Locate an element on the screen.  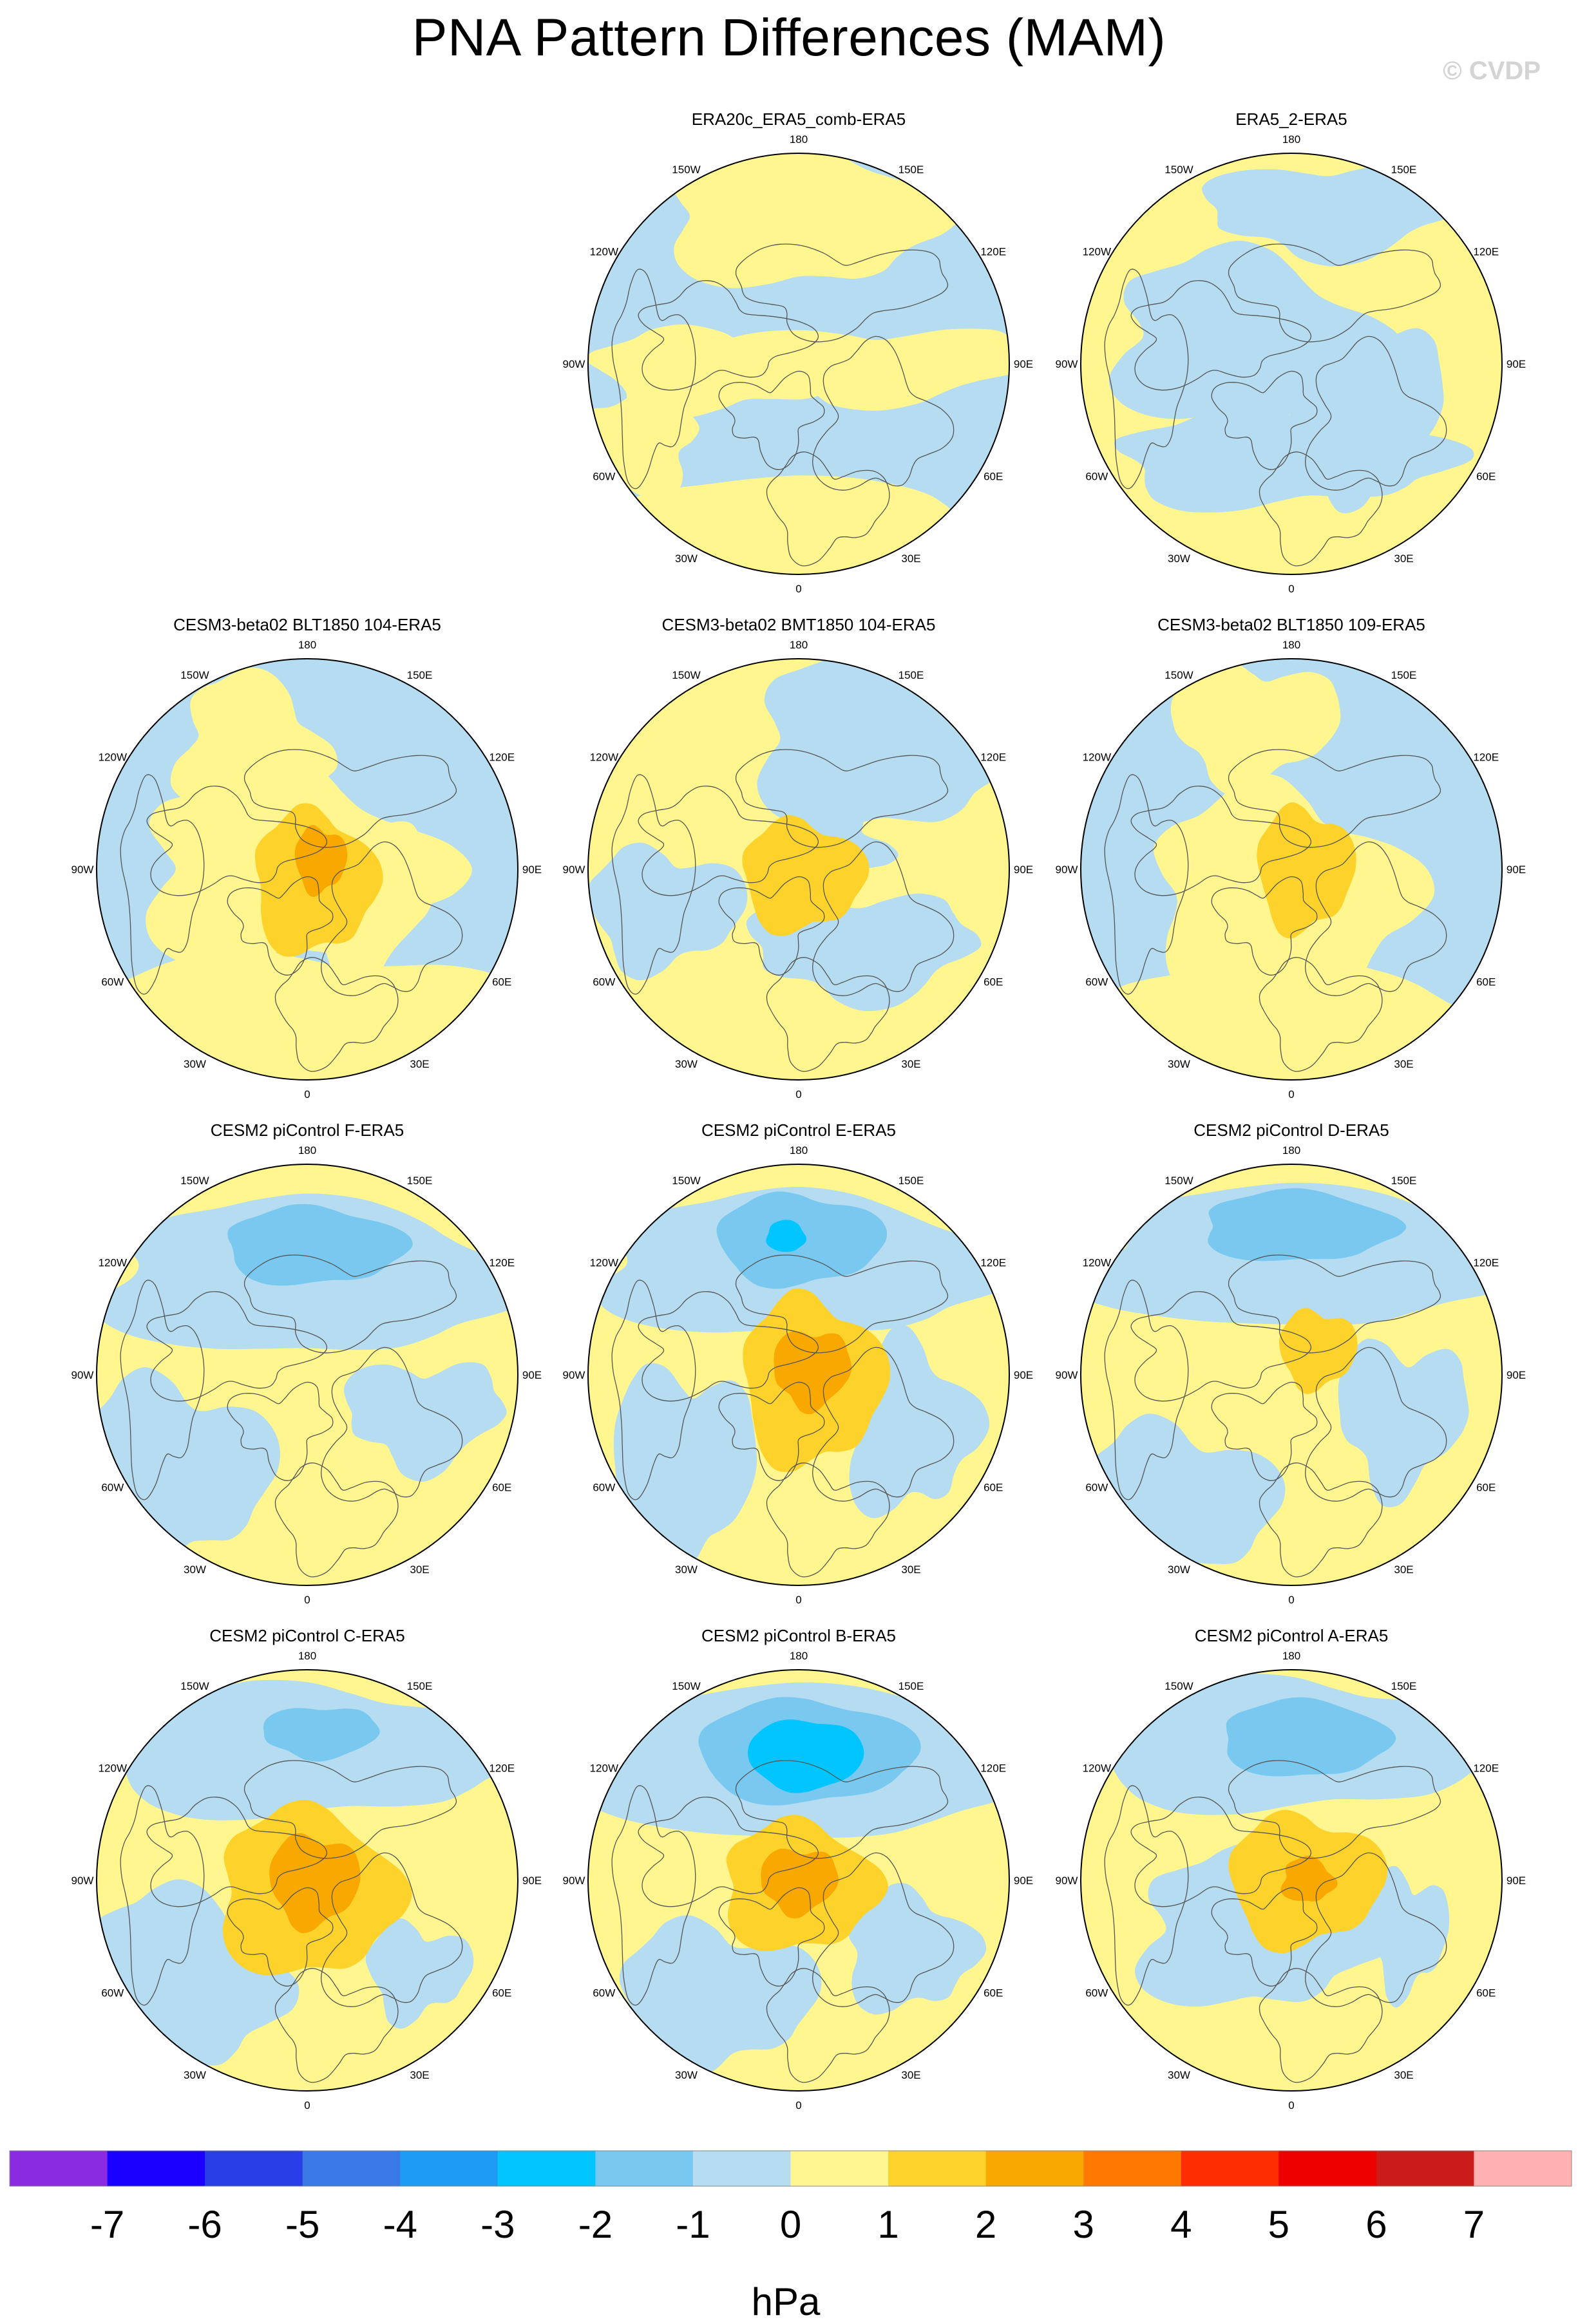
panel-title: CESM3-beta02 BLT1850 104-ERA5 is located at coordinates (307, 624).